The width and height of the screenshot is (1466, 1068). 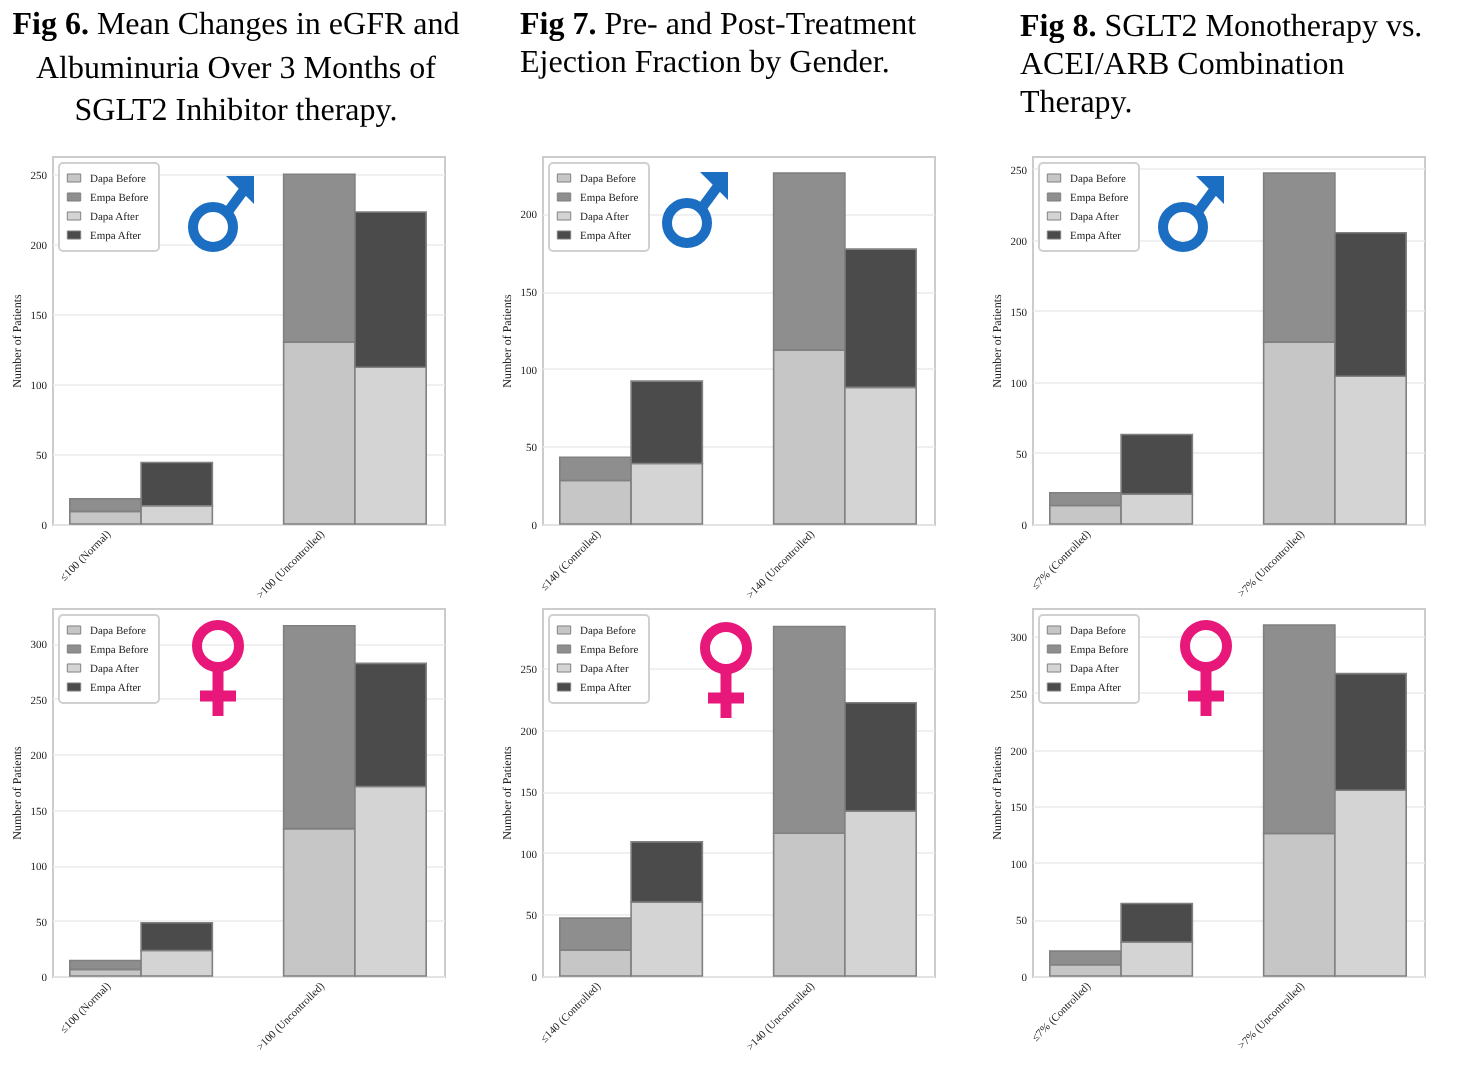 I want to click on chart-title: Fig 8. SGLT2 Monotherapy vs. ACEI/ARB Combination Therapy., so click(x=1221, y=65).